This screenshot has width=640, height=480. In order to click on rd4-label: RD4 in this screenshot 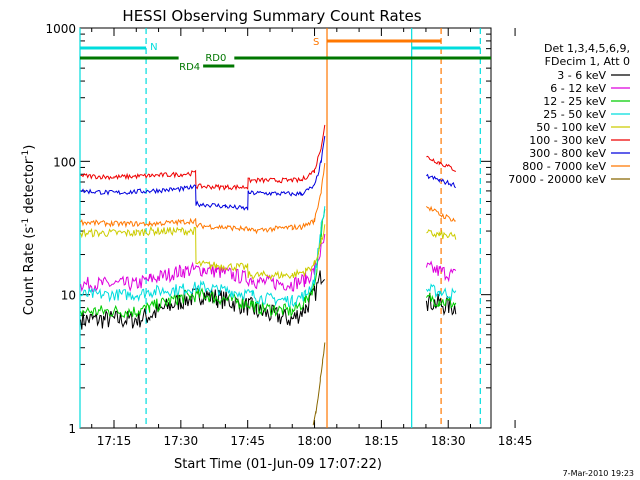, I will do `click(189, 67)`.